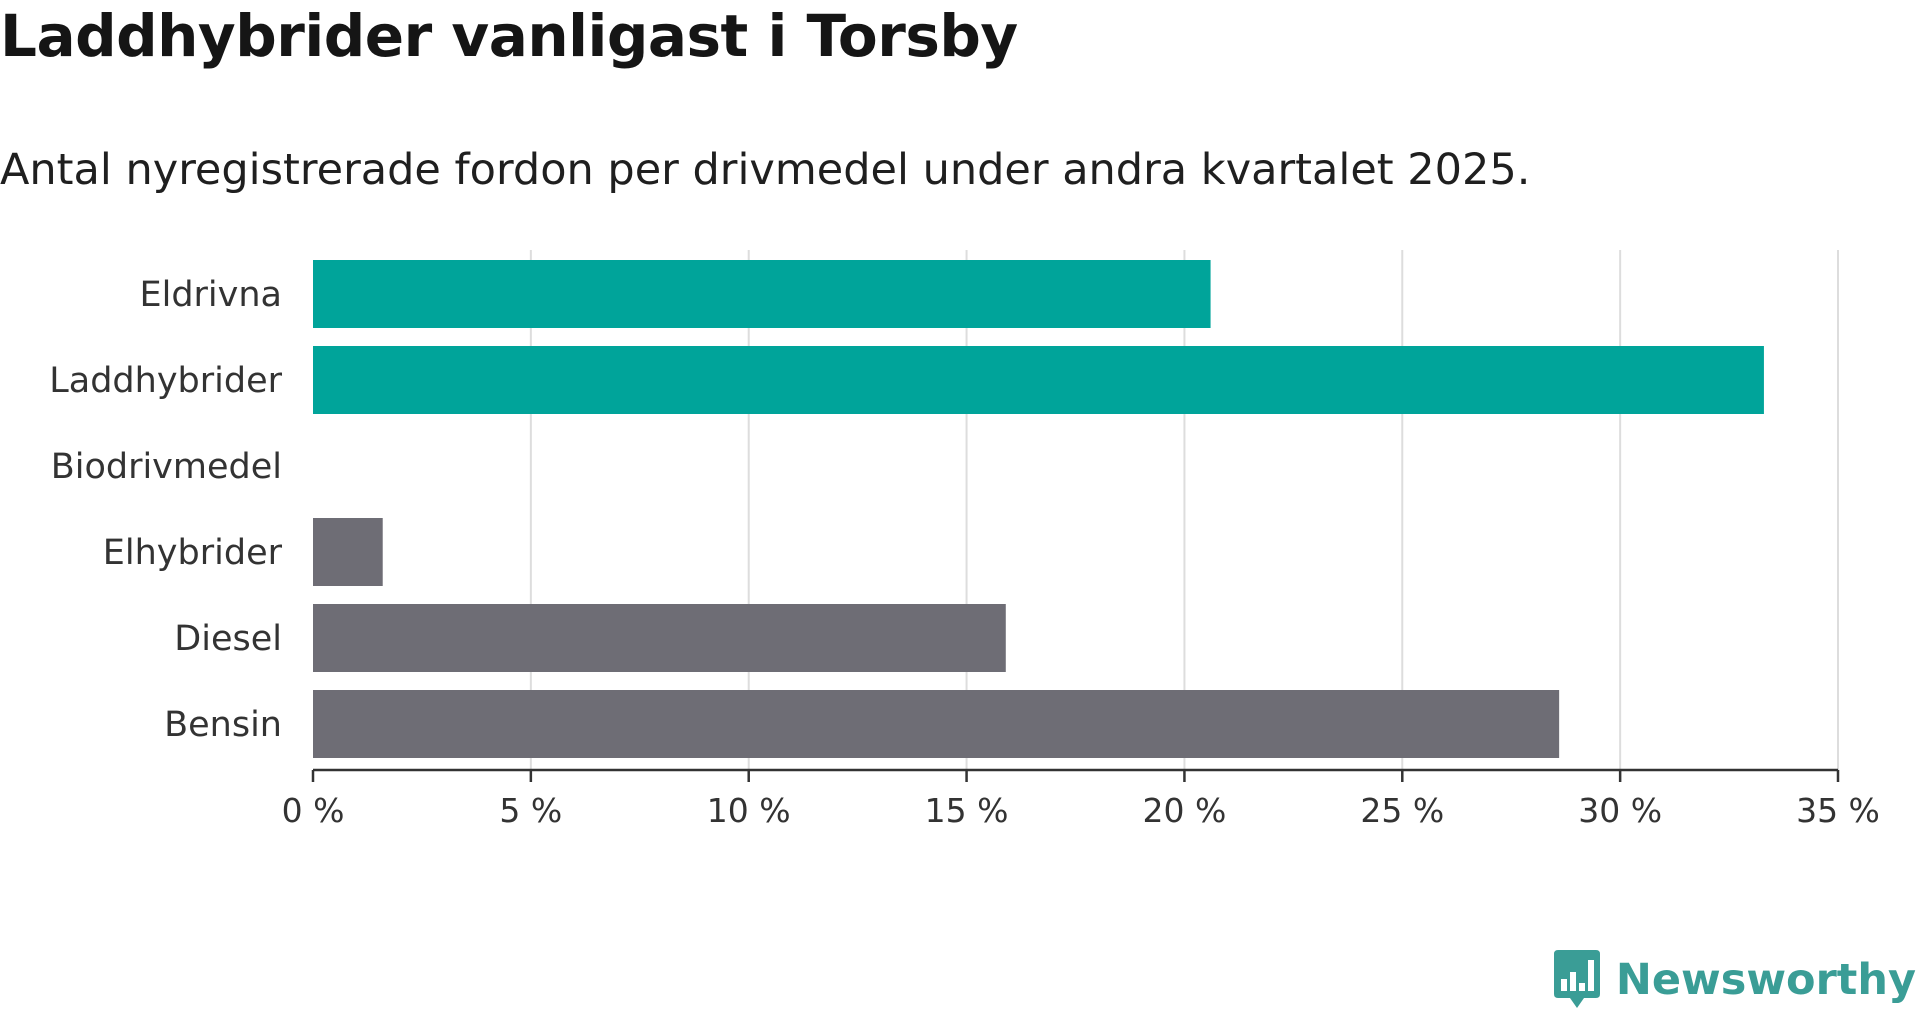 This screenshot has height=1010, width=1920. Describe the element at coordinates (165, 381) in the screenshot. I see `category-label: Laddhybrider` at that location.